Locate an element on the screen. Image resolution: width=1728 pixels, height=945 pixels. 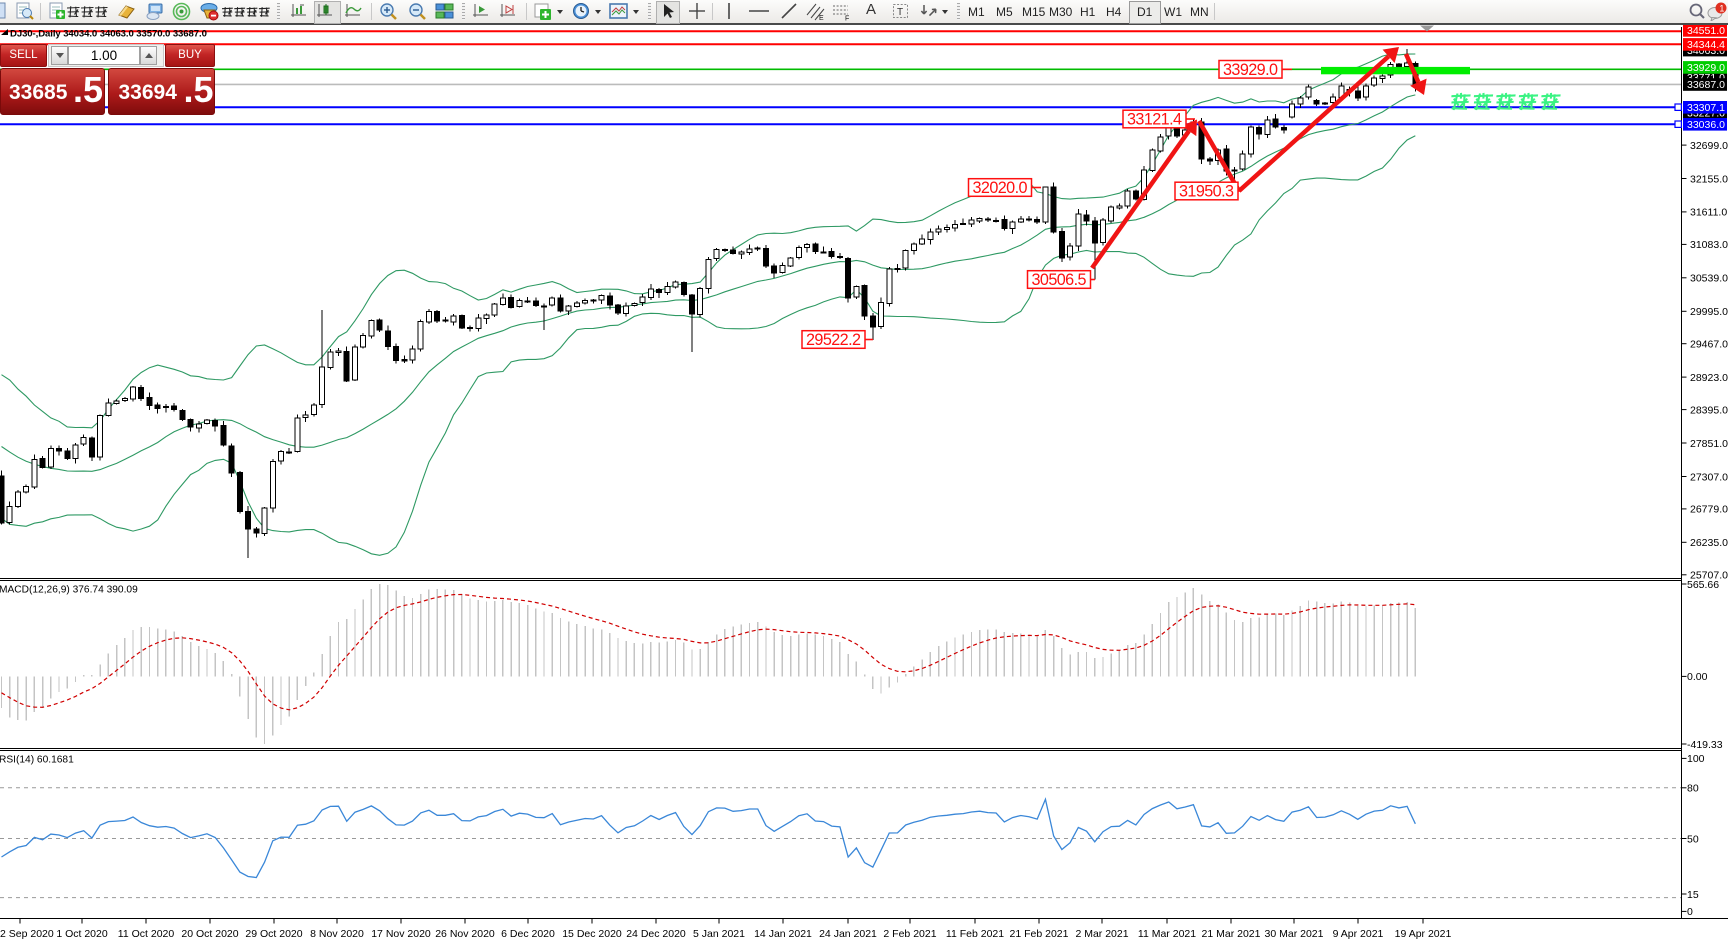
svg-text: 32699.0 is located at coordinates (1709, 146).